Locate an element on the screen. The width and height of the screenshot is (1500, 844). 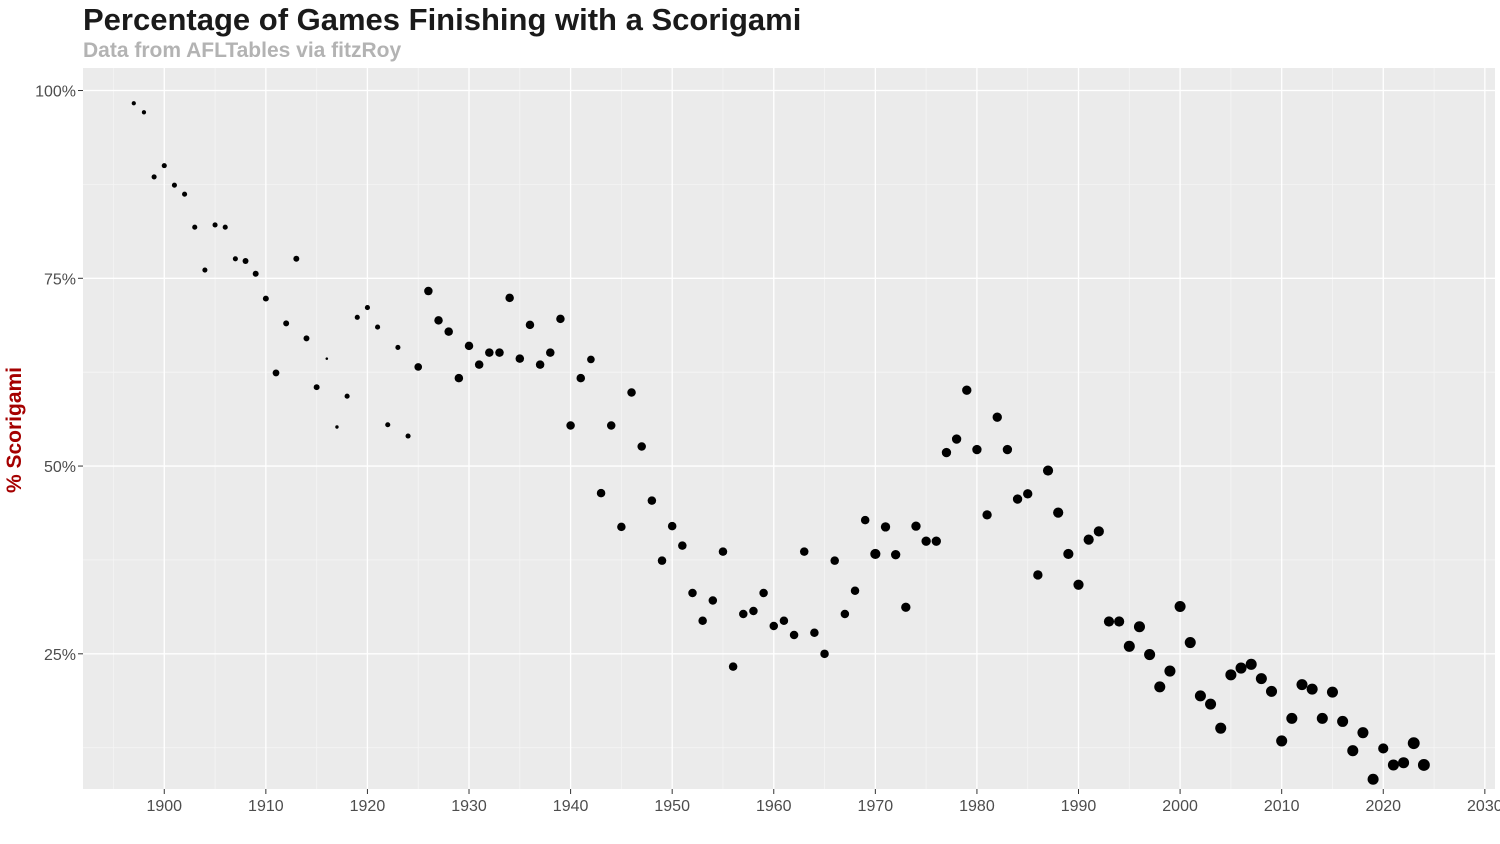
x-tick-label: 1910 is located at coordinates (266, 806).